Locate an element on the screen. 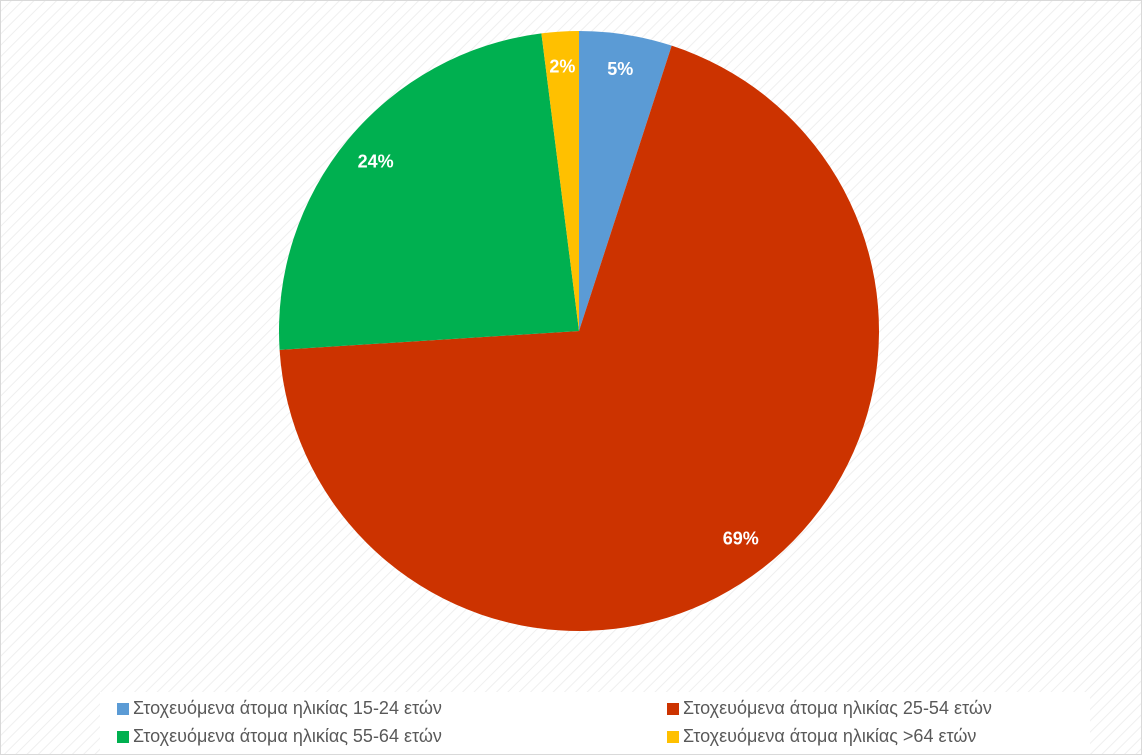  legend-label: Στοχευόμενα άτομα ηλικίας >64 ετών is located at coordinates (829, 736).